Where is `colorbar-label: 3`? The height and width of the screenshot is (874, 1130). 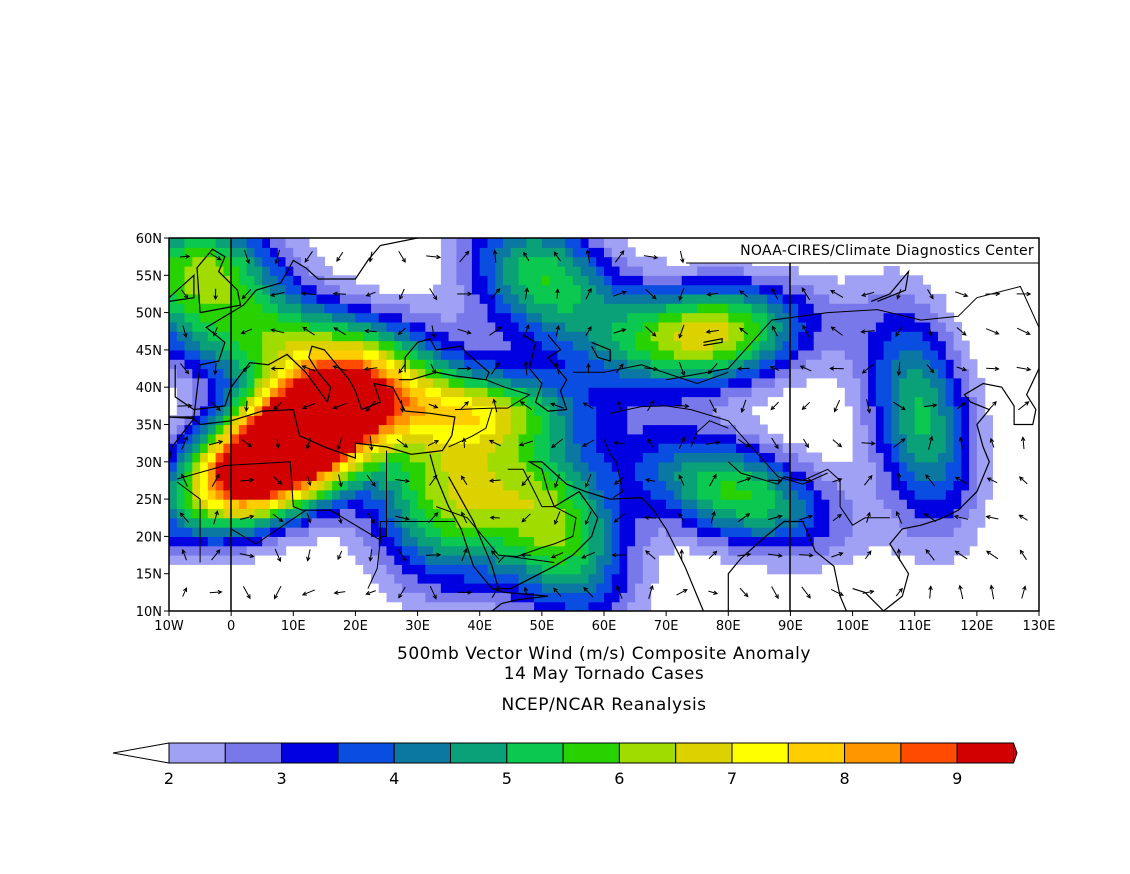 colorbar-label: 3 is located at coordinates (282, 778).